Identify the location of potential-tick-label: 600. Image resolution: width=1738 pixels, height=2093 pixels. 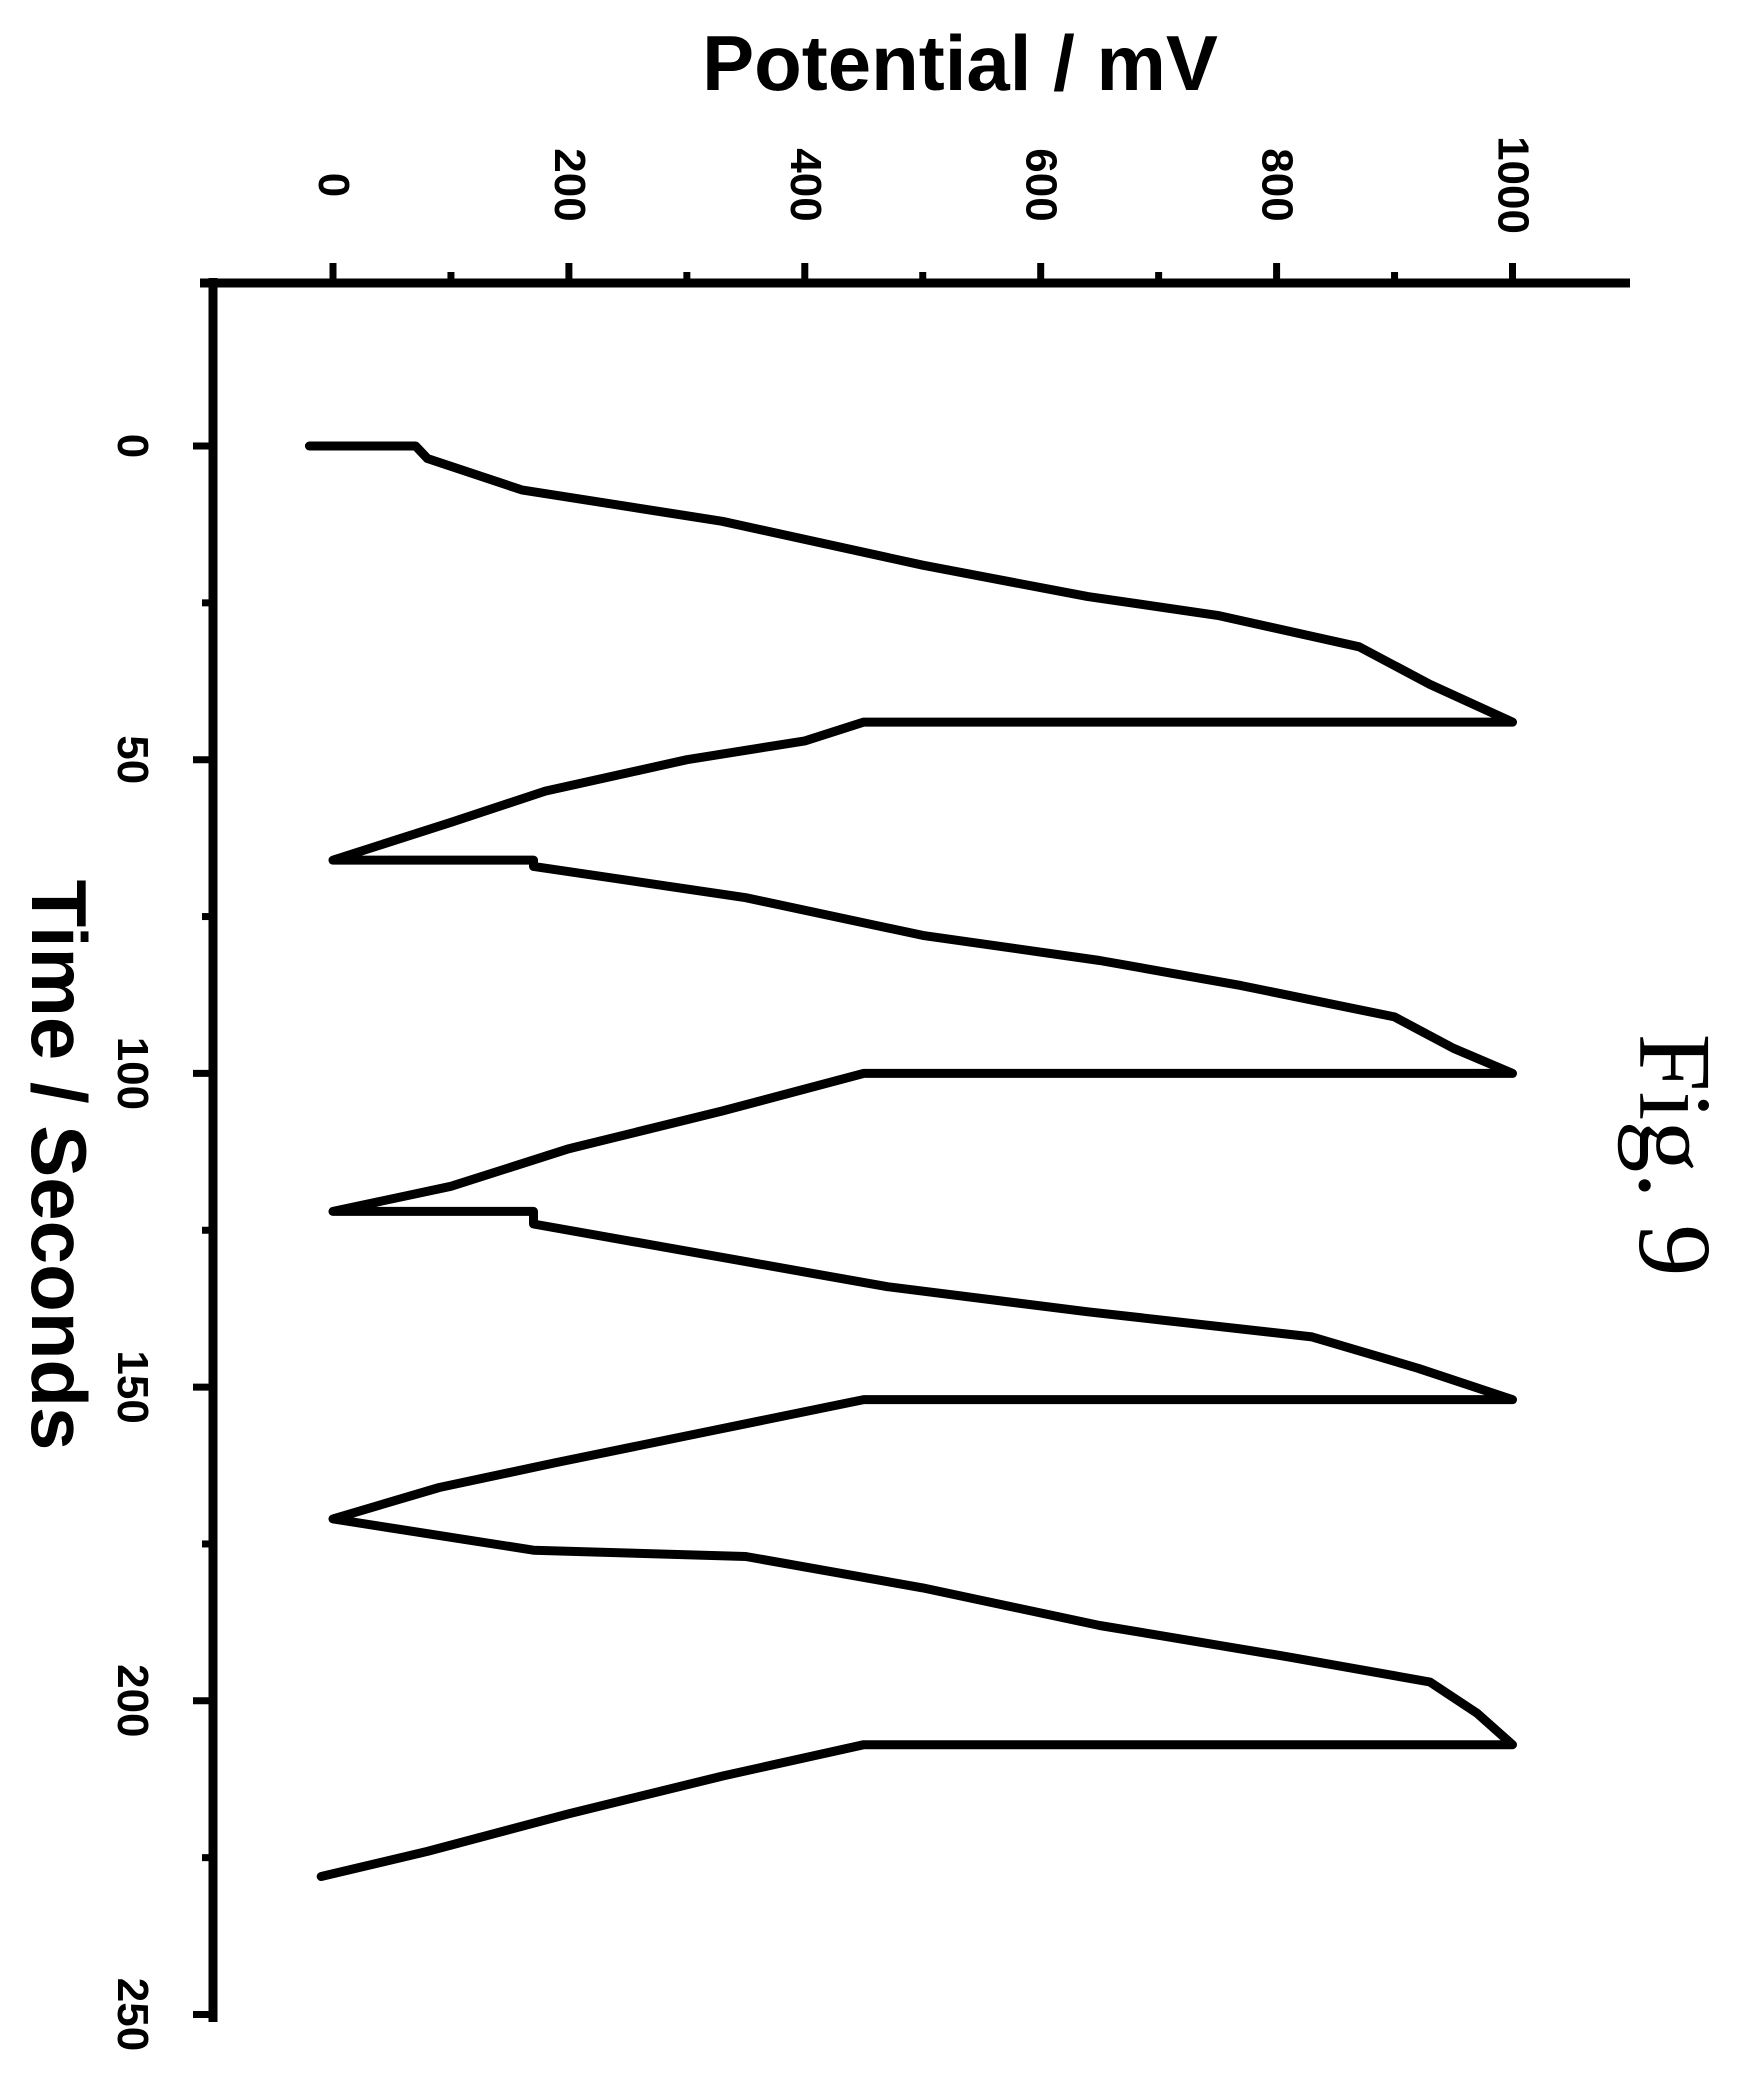
(1041, 184).